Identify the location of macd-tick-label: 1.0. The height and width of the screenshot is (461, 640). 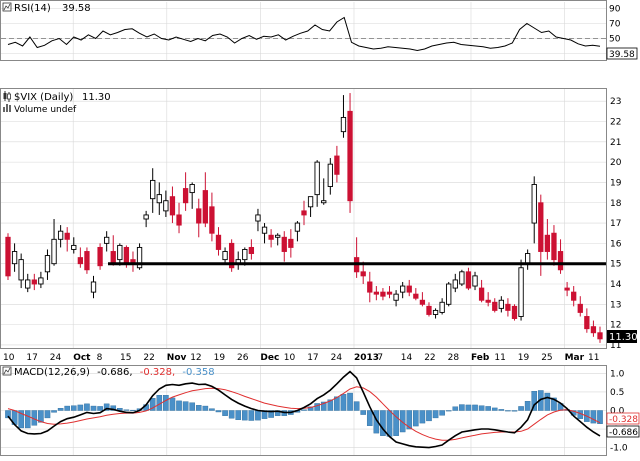
(617, 374).